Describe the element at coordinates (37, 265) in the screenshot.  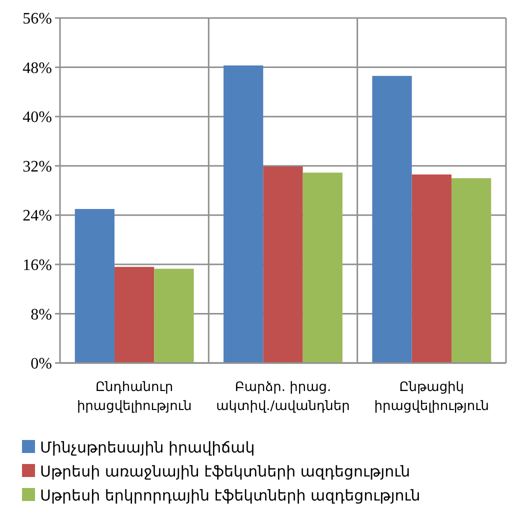
I see `y-tick-label: 16%` at that location.